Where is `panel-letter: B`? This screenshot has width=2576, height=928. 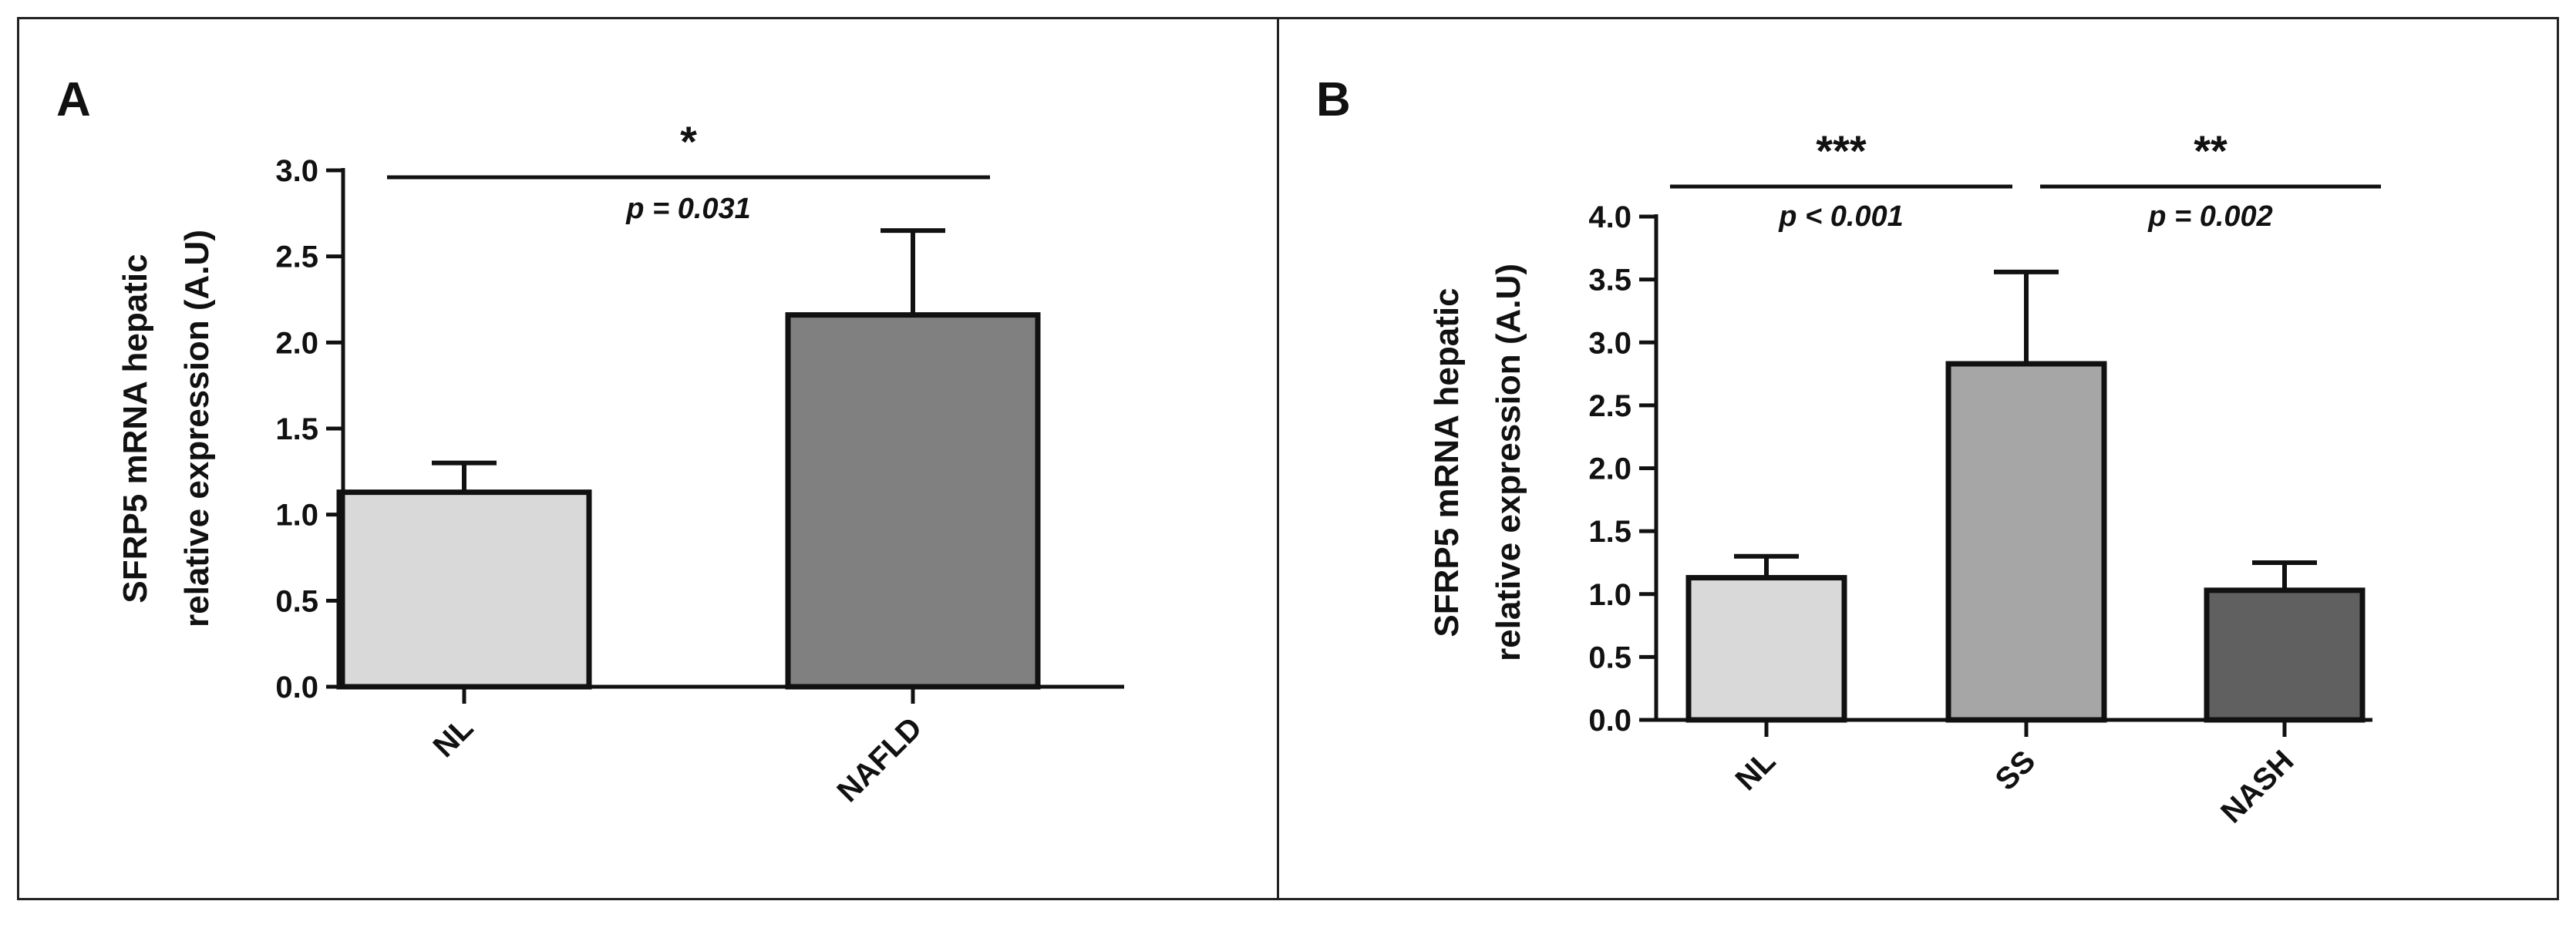
panel-letter: B is located at coordinates (1333, 99).